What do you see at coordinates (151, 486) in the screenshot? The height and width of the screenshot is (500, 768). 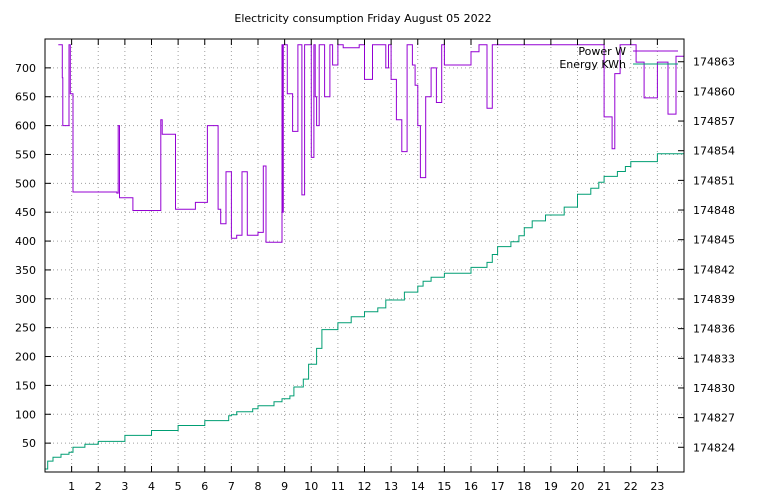 I see `x-tick-label: 4` at bounding box center [151, 486].